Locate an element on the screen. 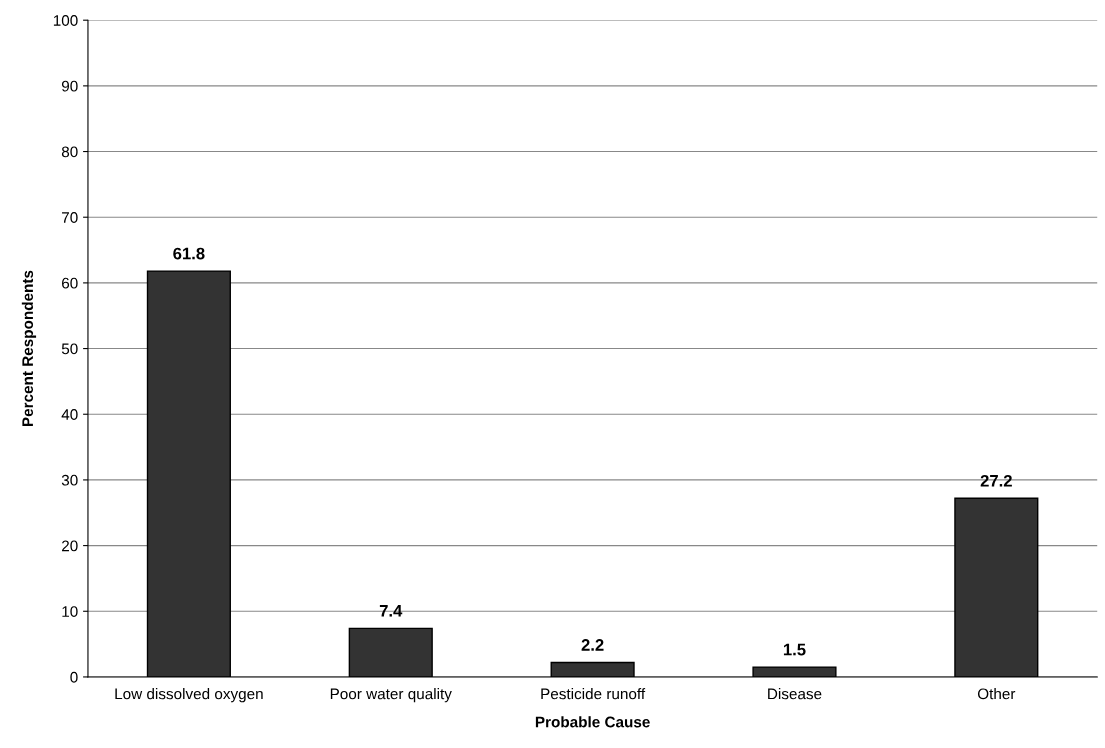 The height and width of the screenshot is (748, 1105). x-axis-title: Probable Cause is located at coordinates (592, 722).